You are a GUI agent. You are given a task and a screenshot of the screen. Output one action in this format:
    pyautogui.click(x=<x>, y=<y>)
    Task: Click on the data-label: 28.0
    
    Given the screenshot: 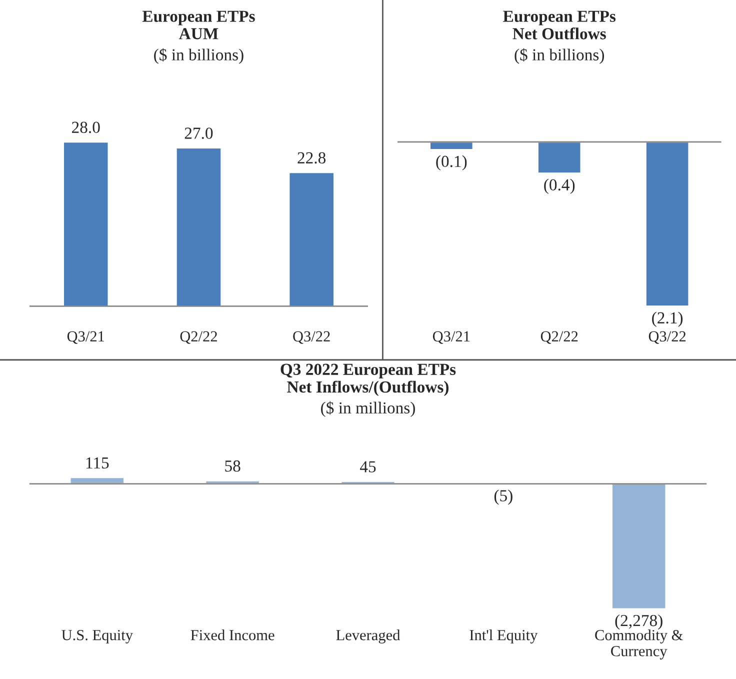 What is the action you would take?
    pyautogui.click(x=86, y=128)
    